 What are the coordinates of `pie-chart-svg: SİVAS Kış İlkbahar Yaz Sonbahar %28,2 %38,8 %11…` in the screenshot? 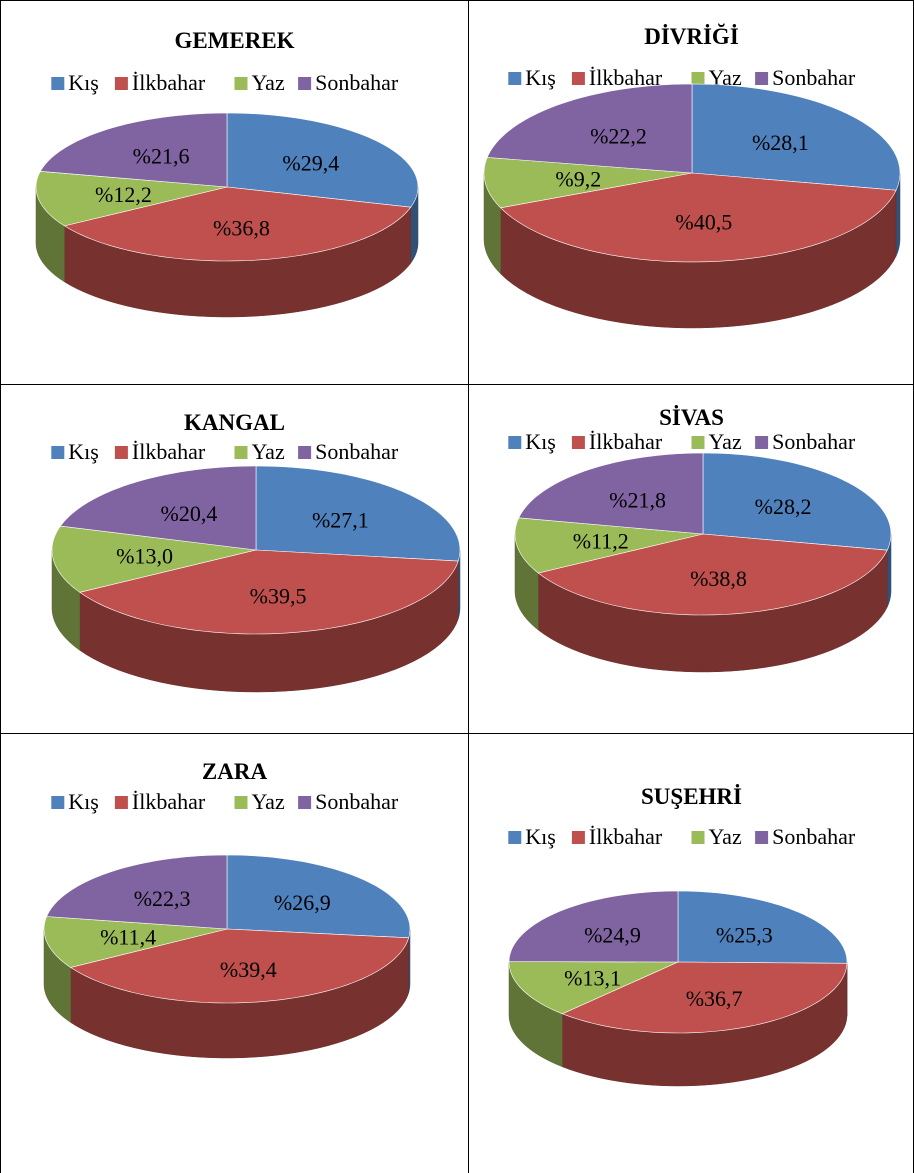 It's located at (700, 539).